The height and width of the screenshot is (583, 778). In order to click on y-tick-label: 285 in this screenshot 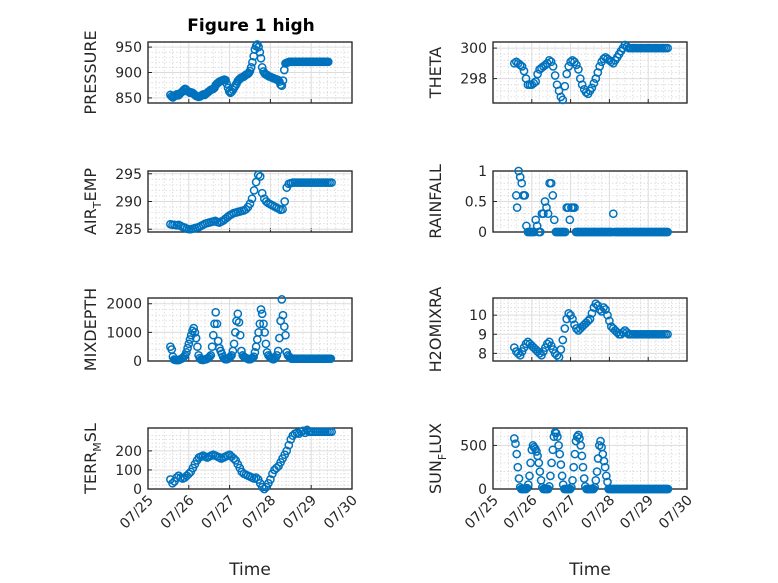, I will do `click(128, 230)`.